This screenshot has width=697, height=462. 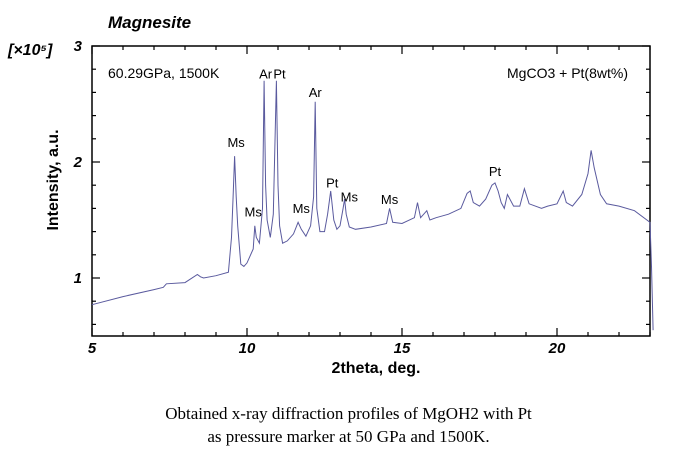 I want to click on x-axis-label: 2theta, deg., so click(x=376, y=368).